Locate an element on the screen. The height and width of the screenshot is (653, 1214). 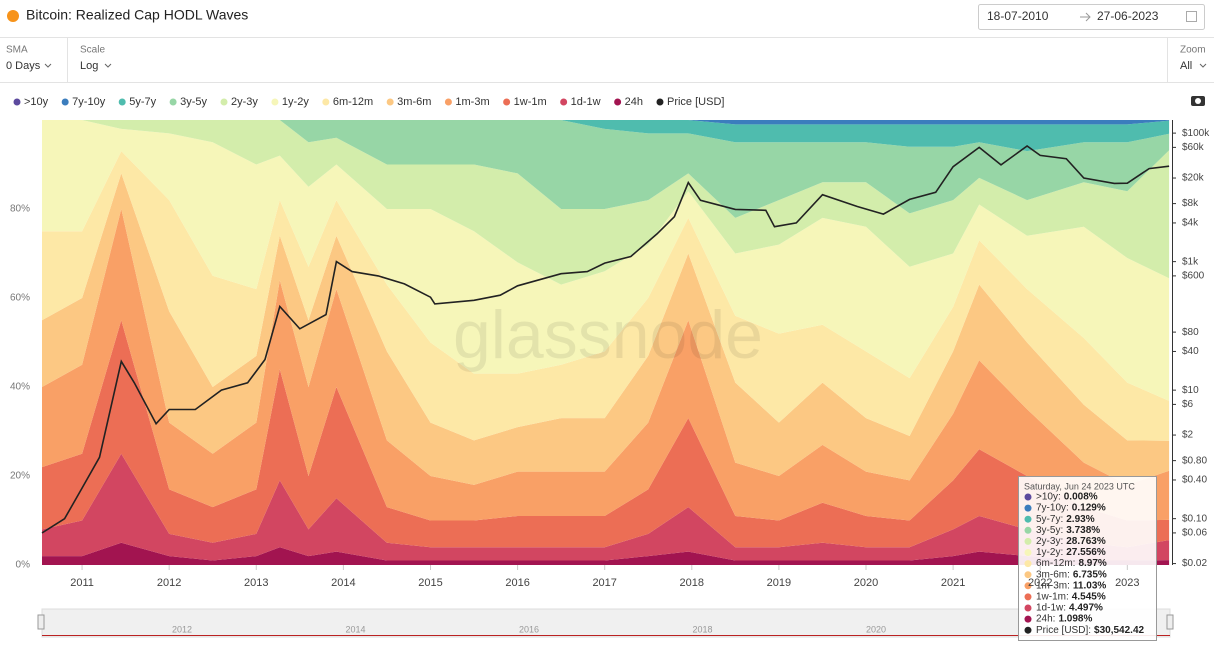
y-tick-label: 0% is located at coordinates (23, 565).